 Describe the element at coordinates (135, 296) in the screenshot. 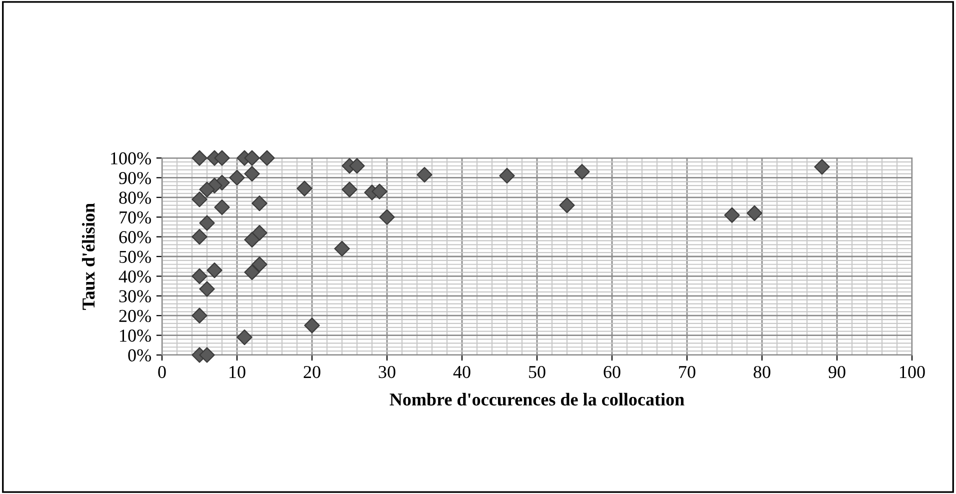

I see `y-tick-label: 30%` at that location.